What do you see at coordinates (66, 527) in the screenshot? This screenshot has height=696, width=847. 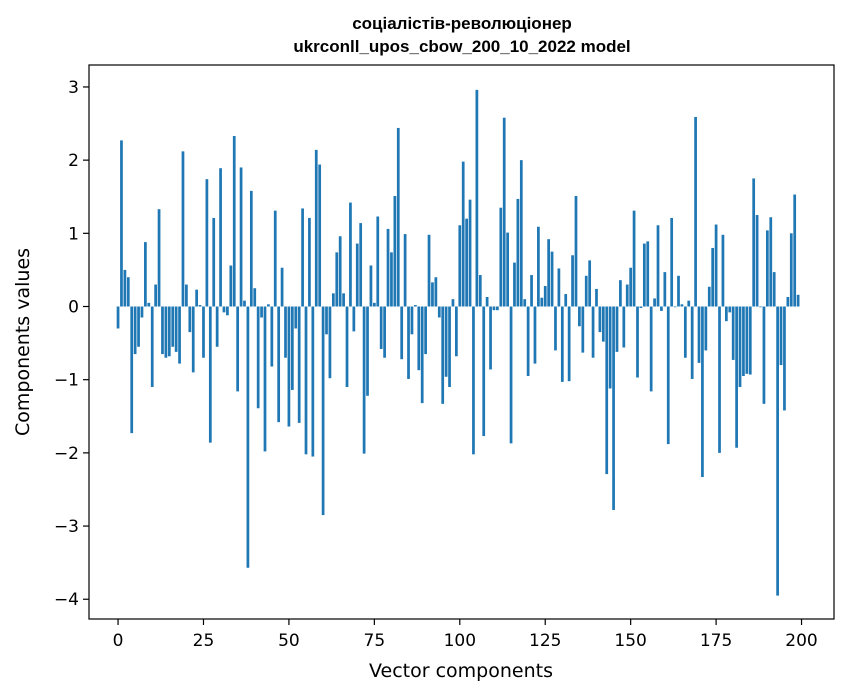 I see `y-tick-label: −3` at bounding box center [66, 527].